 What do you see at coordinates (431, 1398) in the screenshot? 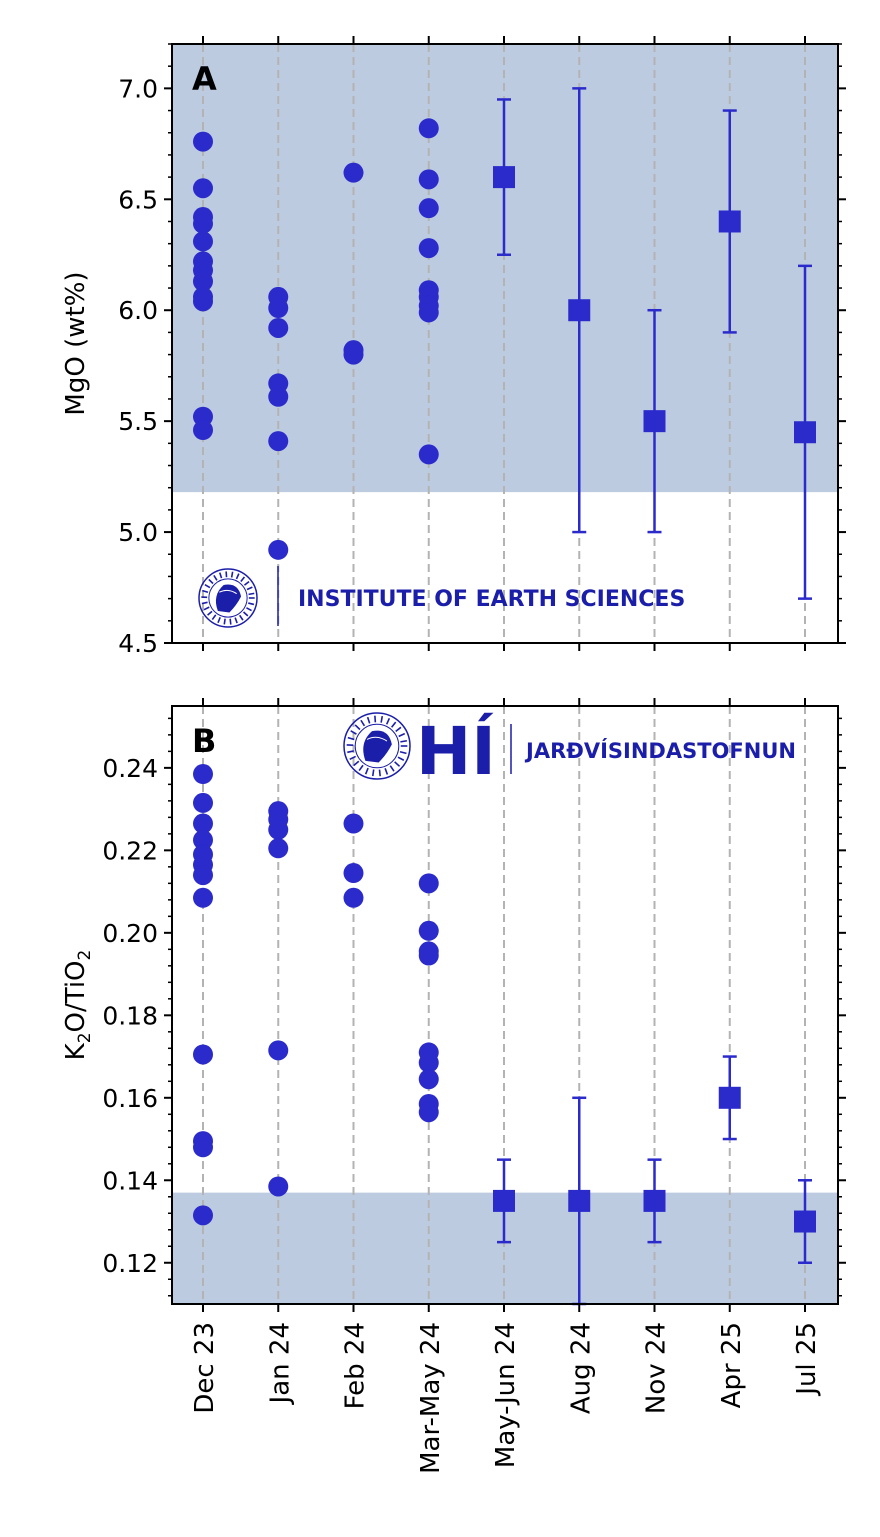
I see `xtick-label: Mar-May 24` at bounding box center [431, 1398].